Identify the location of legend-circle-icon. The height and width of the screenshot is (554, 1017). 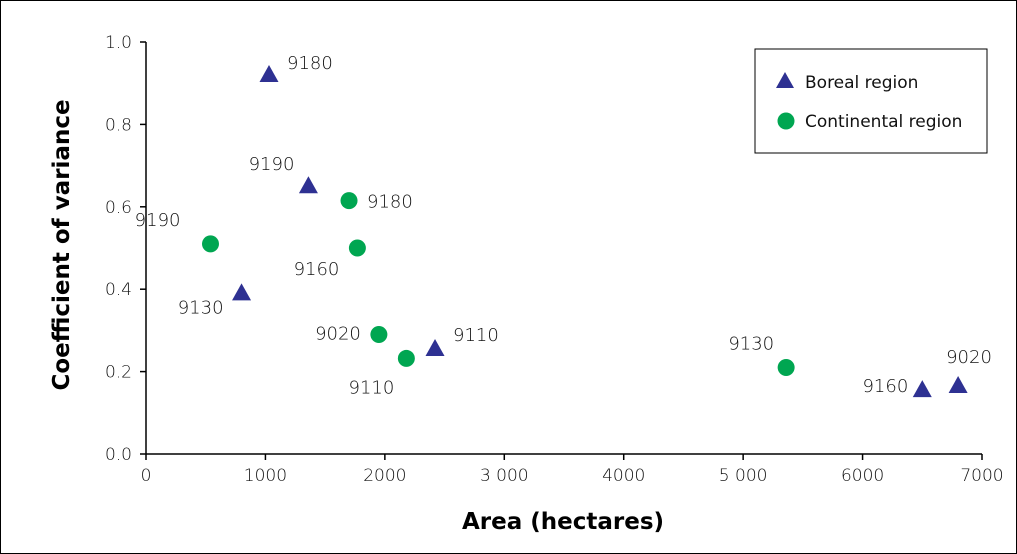
(786, 121).